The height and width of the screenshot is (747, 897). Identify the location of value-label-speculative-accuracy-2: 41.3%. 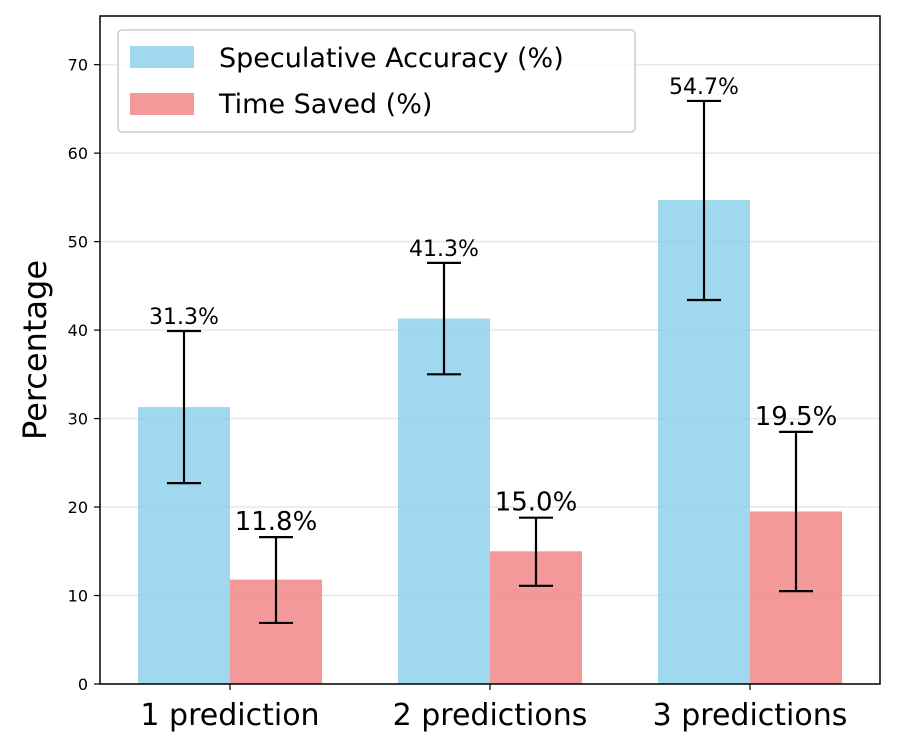
(444, 249).